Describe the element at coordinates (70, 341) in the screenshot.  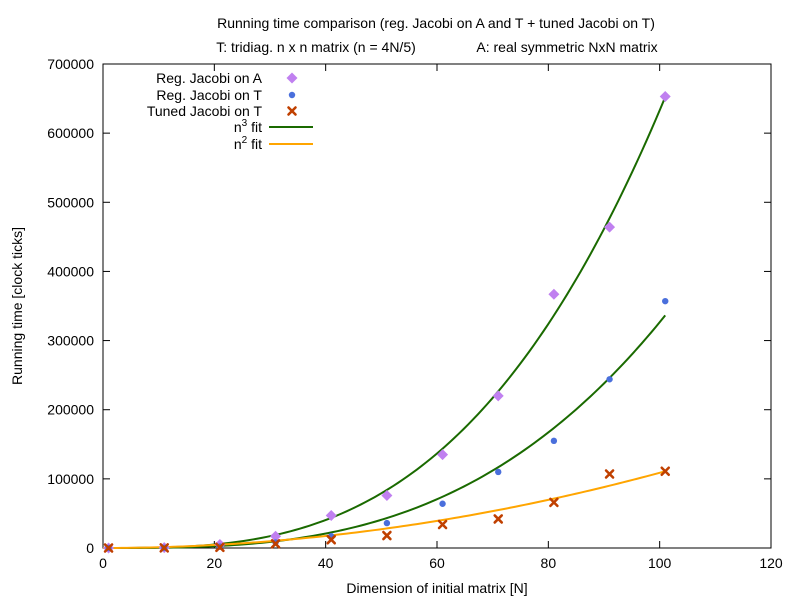
I see `y-tick-label: 300000` at that location.